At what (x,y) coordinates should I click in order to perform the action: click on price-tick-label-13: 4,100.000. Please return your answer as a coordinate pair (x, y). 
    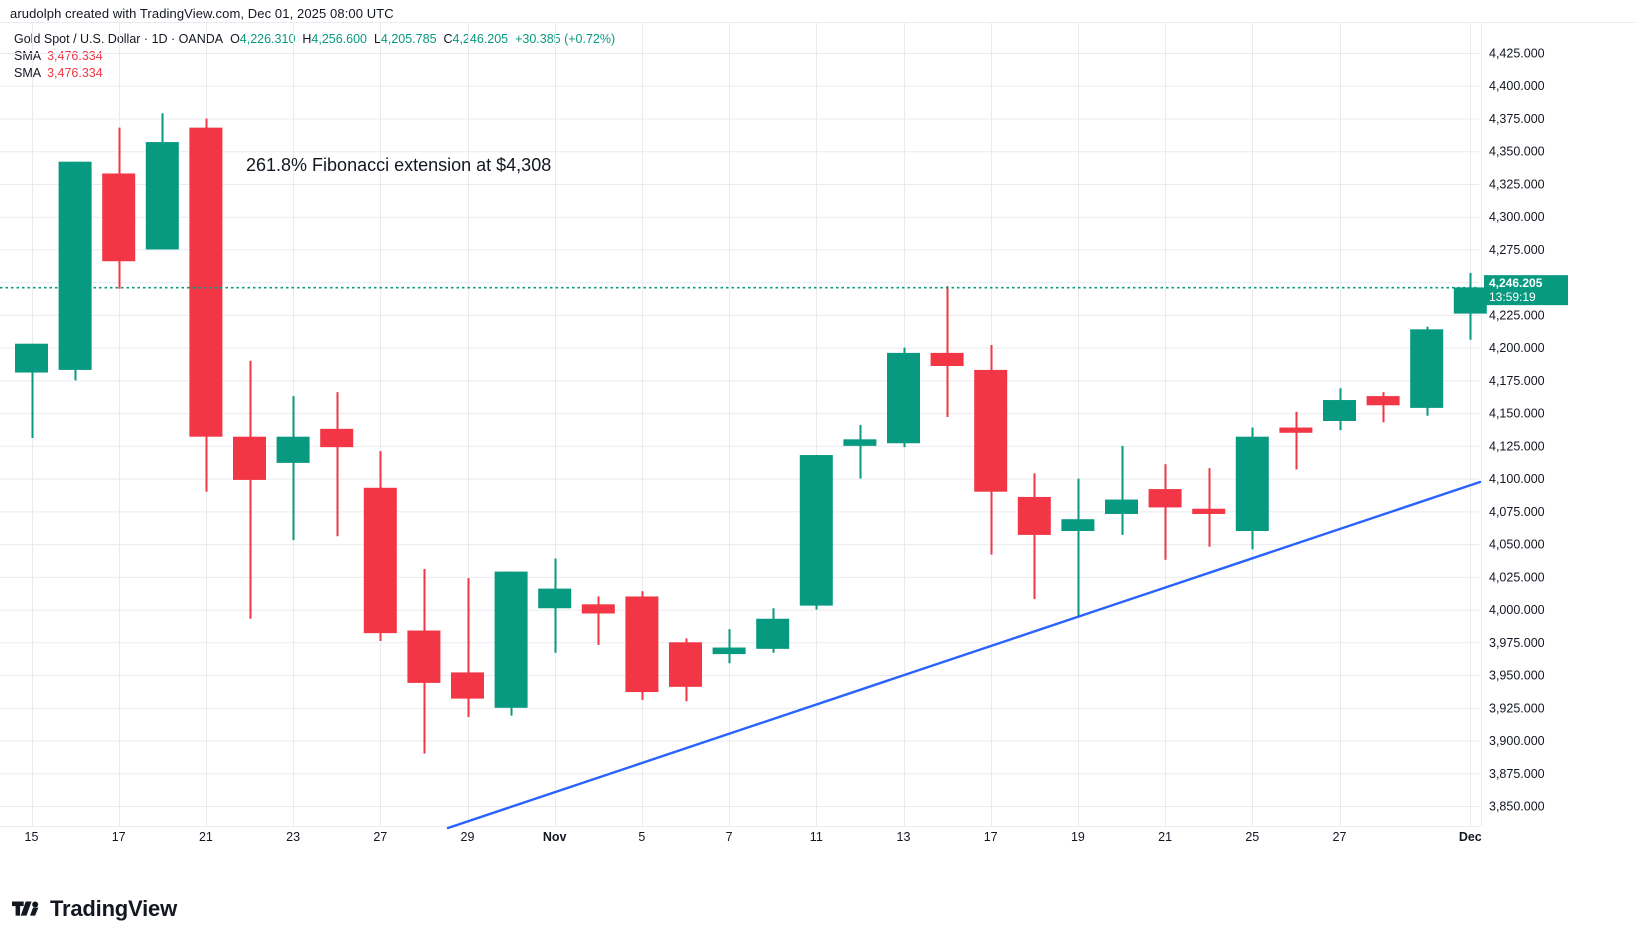
    Looking at the image, I should click on (1517, 479).